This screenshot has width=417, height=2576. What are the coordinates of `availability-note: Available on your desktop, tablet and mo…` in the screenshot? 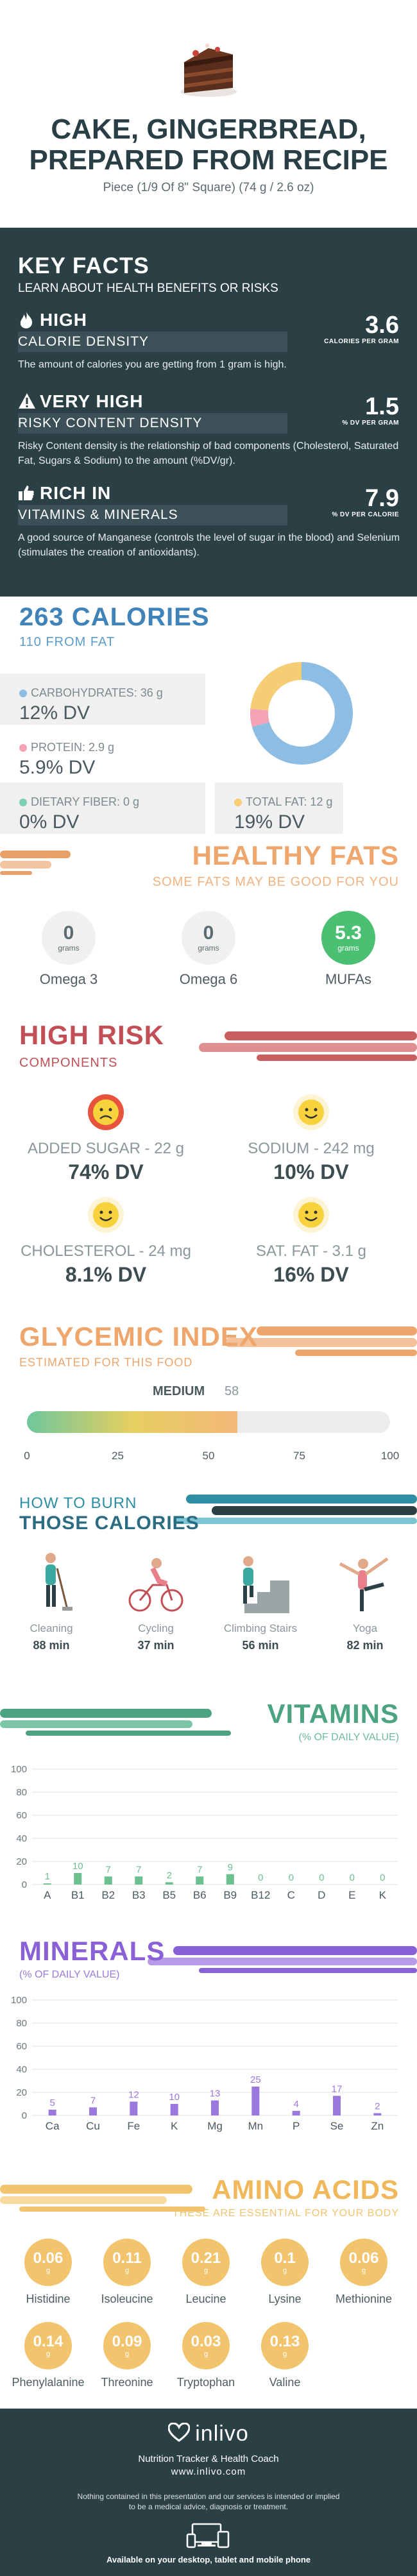 It's located at (208, 2559).